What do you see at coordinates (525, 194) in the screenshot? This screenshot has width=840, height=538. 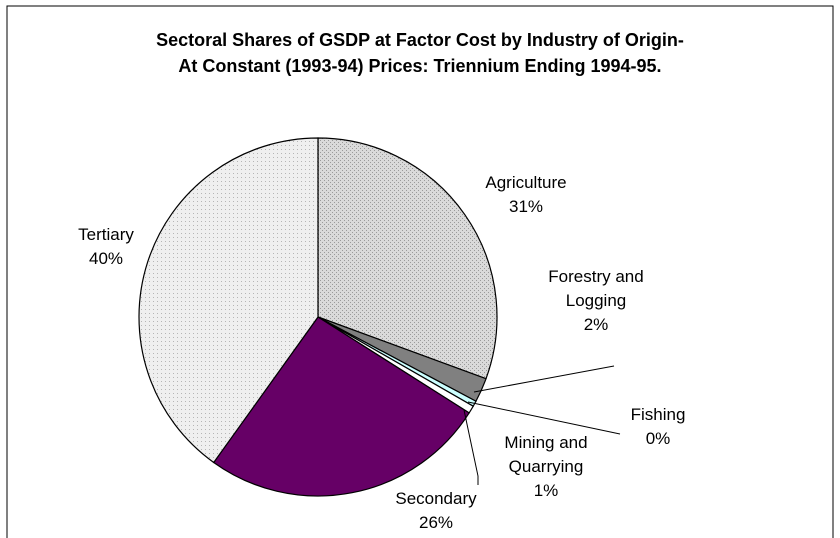 I see `slice-label-agriculture: Agriculture 31%` at bounding box center [525, 194].